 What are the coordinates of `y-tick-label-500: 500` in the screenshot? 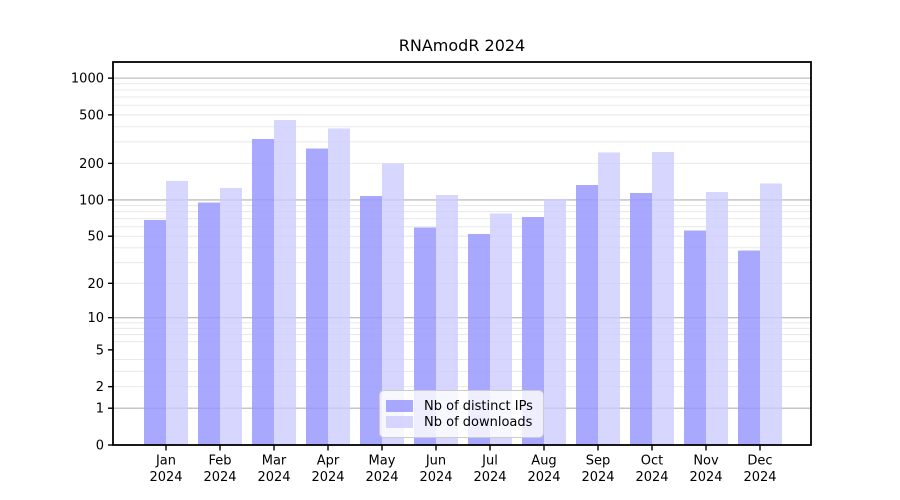 It's located at (91, 115).